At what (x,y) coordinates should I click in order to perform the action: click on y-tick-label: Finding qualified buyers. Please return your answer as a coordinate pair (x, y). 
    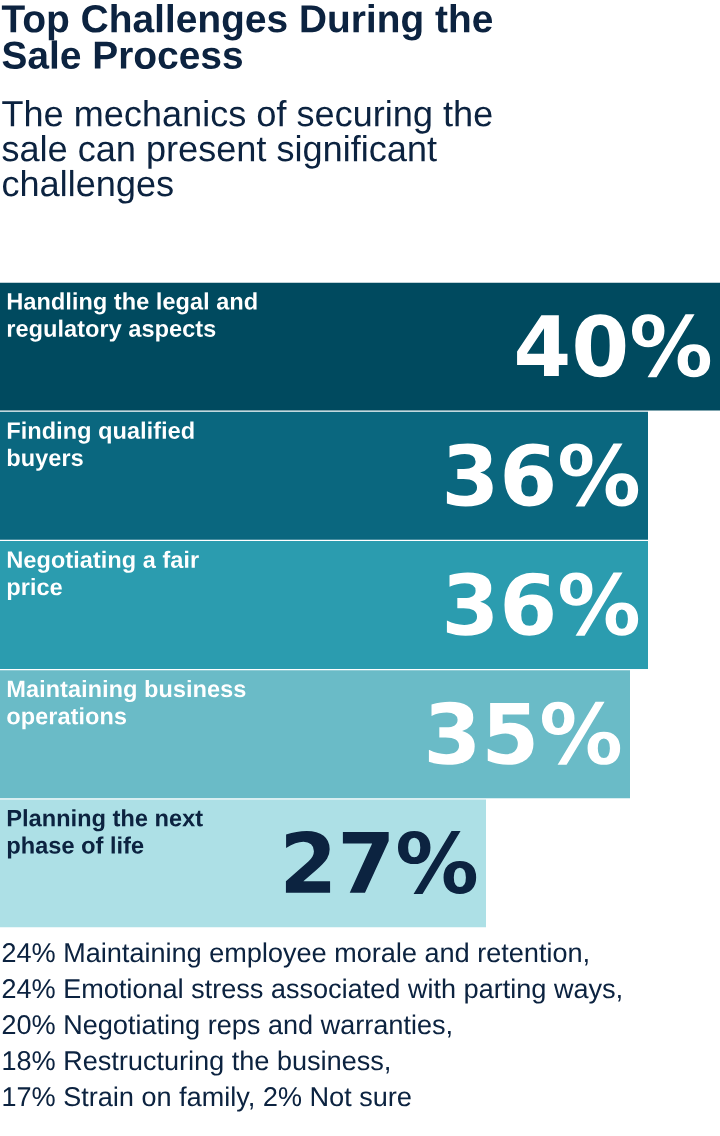
    Looking at the image, I should click on (100, 446).